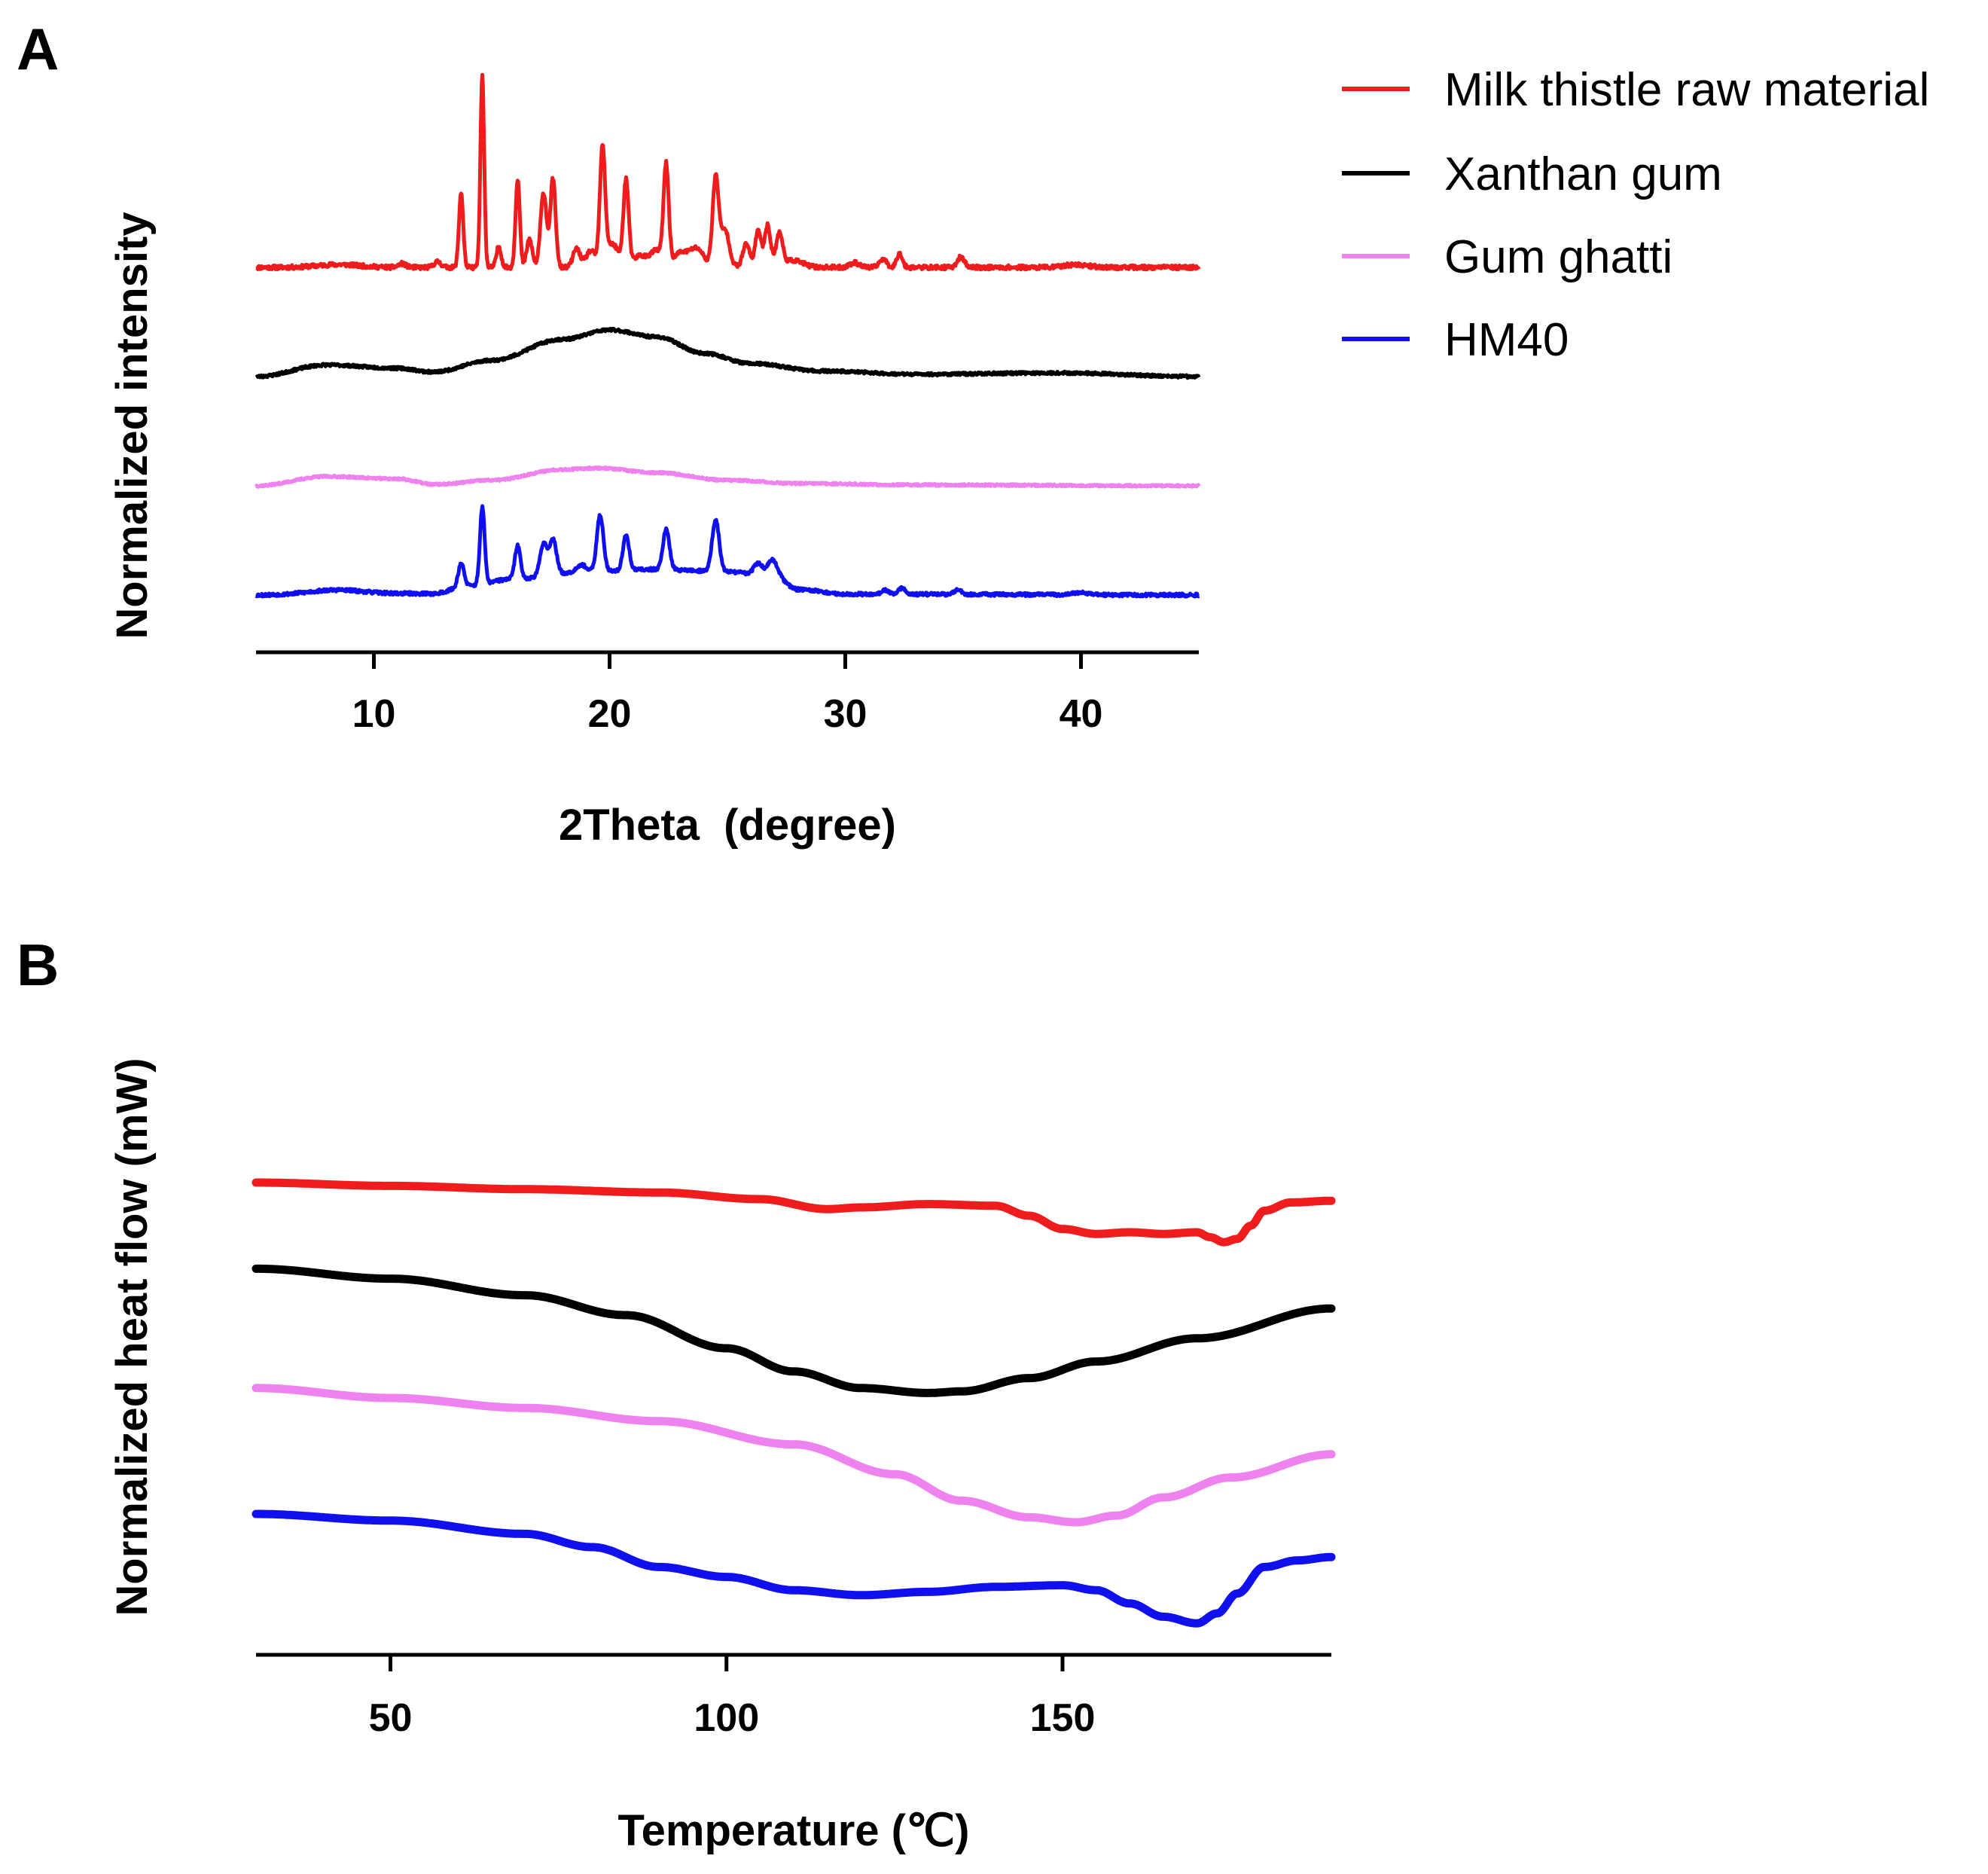 The height and width of the screenshot is (1874, 1988). What do you see at coordinates (1558, 257) in the screenshot?
I see `legend-label-gum-ghatti: Gum ghatti` at bounding box center [1558, 257].